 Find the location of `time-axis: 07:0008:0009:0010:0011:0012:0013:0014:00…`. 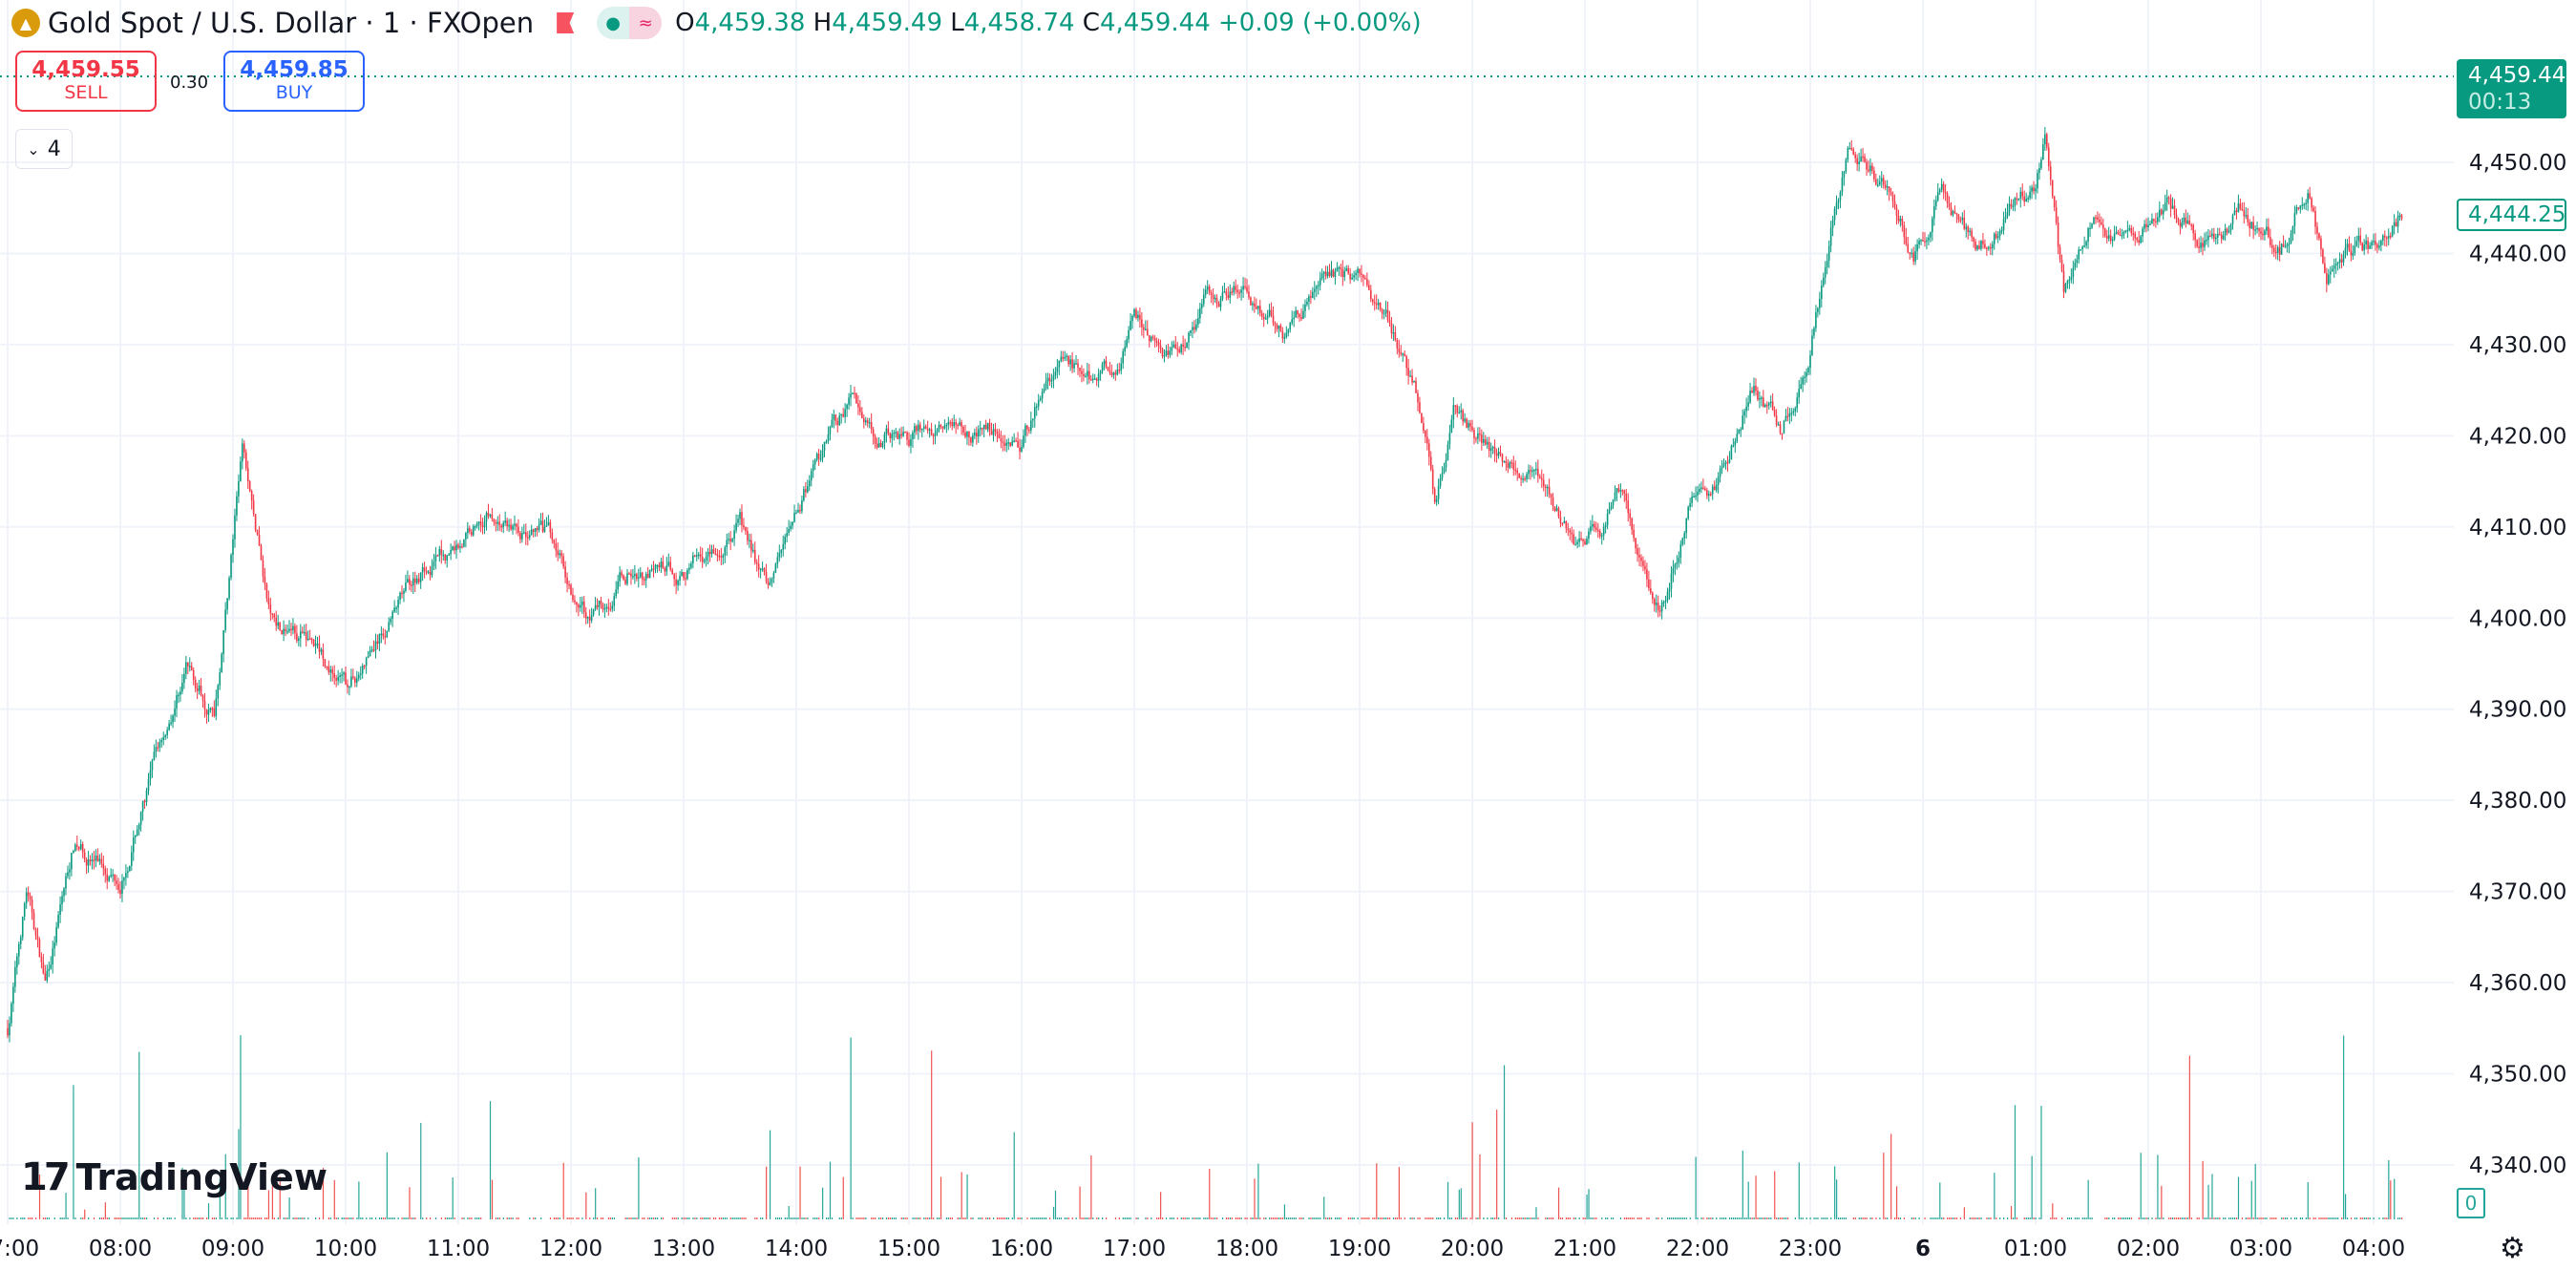

time-axis: 07:0008:0009:0010:0011:0012:0013:0014:00… is located at coordinates (1202, 1249).